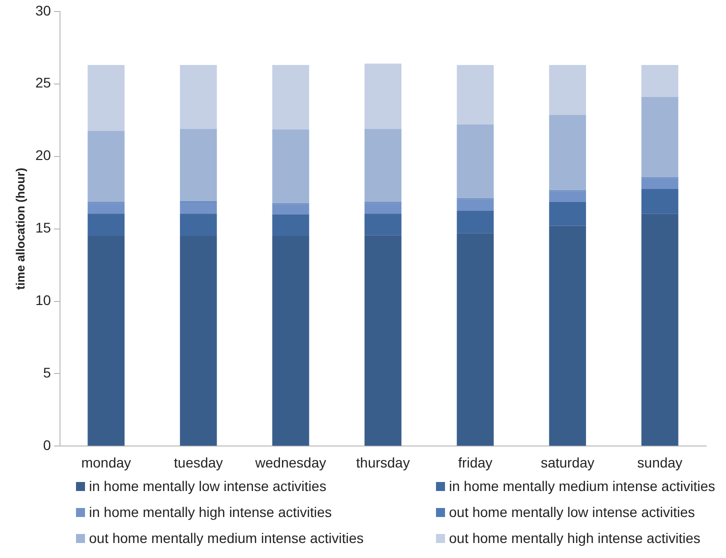 The image size is (726, 558). I want to click on y-tick-label: 20, so click(43, 155).